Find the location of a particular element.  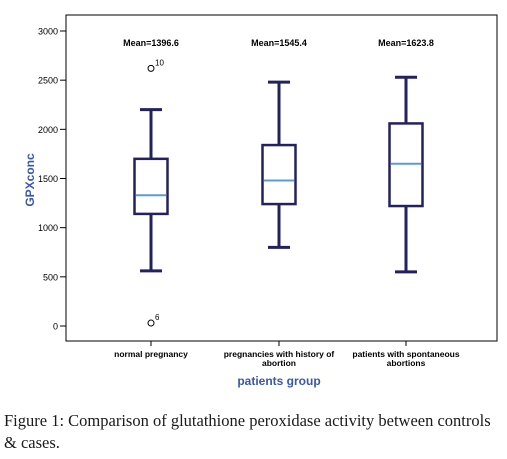

x-tick-label-line: abortion is located at coordinates (279, 363).